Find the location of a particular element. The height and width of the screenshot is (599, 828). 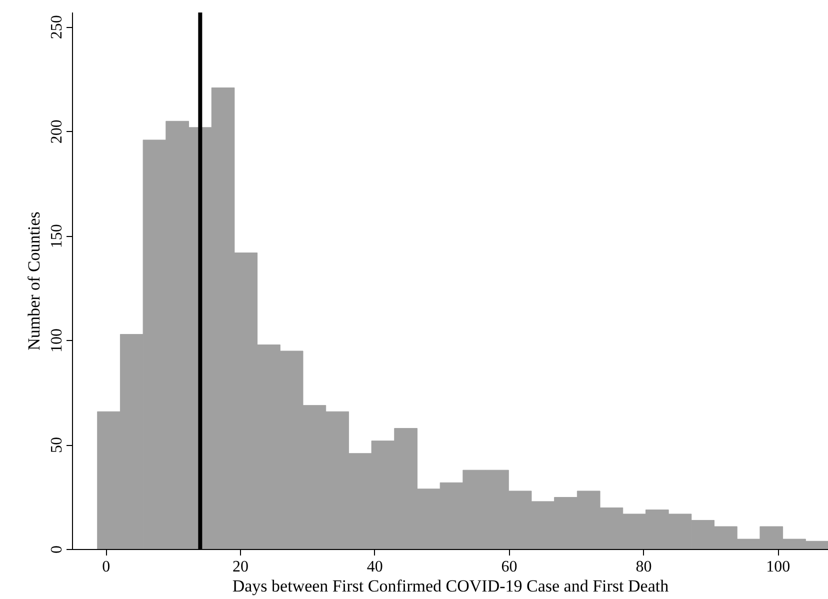

y-tick-label: 50 is located at coordinates (57, 445).